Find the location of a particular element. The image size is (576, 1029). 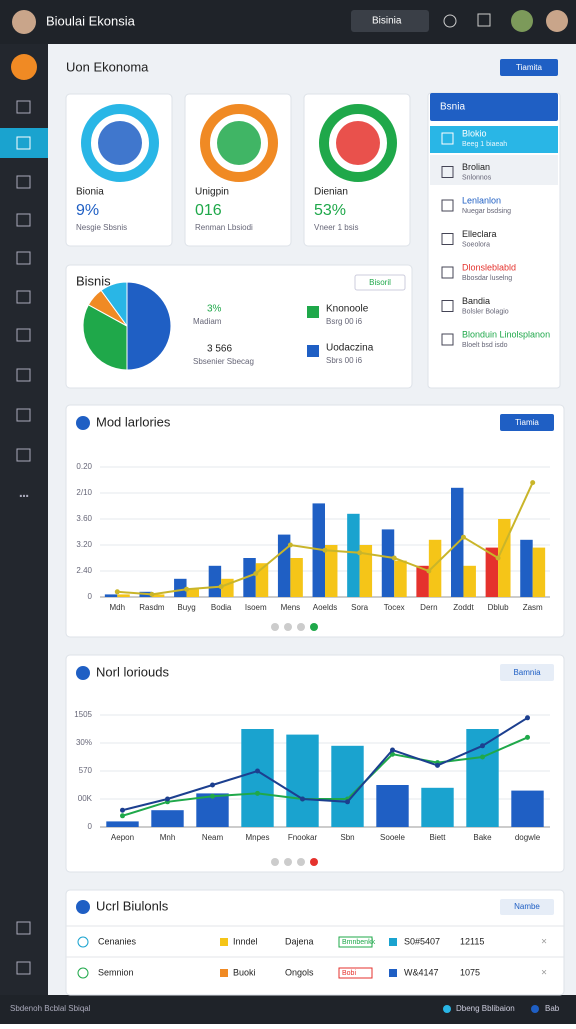

item-title: Bandia is located at coordinates (476, 301).